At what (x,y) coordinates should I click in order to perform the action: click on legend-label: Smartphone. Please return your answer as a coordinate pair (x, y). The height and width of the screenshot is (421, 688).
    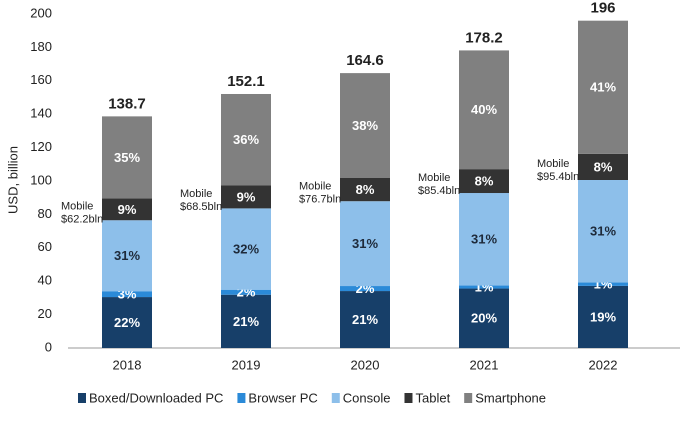
    Looking at the image, I should click on (510, 397).